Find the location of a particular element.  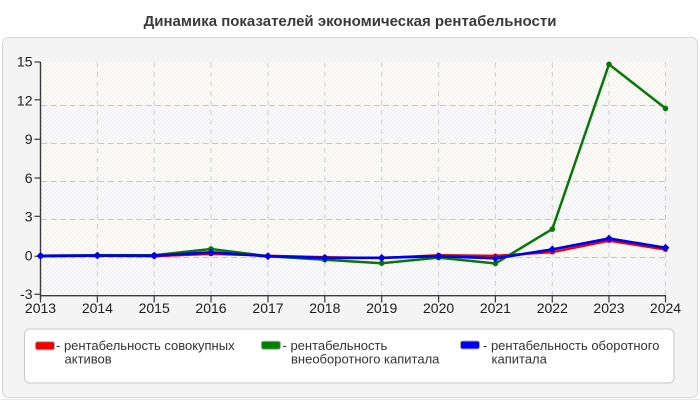

svg-text: 2019 is located at coordinates (381, 308).